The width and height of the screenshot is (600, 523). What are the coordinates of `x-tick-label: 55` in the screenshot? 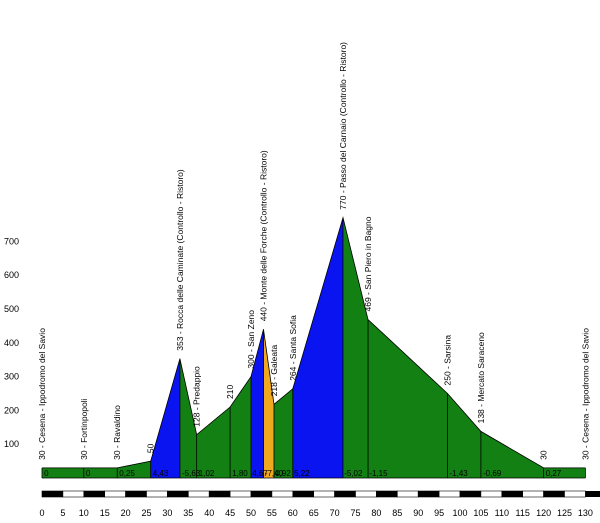 It's located at (272, 513).